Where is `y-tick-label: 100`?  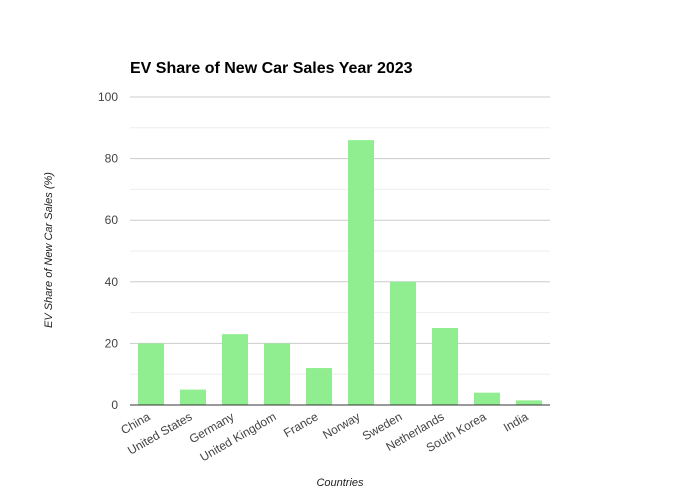
y-tick-label: 100 is located at coordinates (108, 97).